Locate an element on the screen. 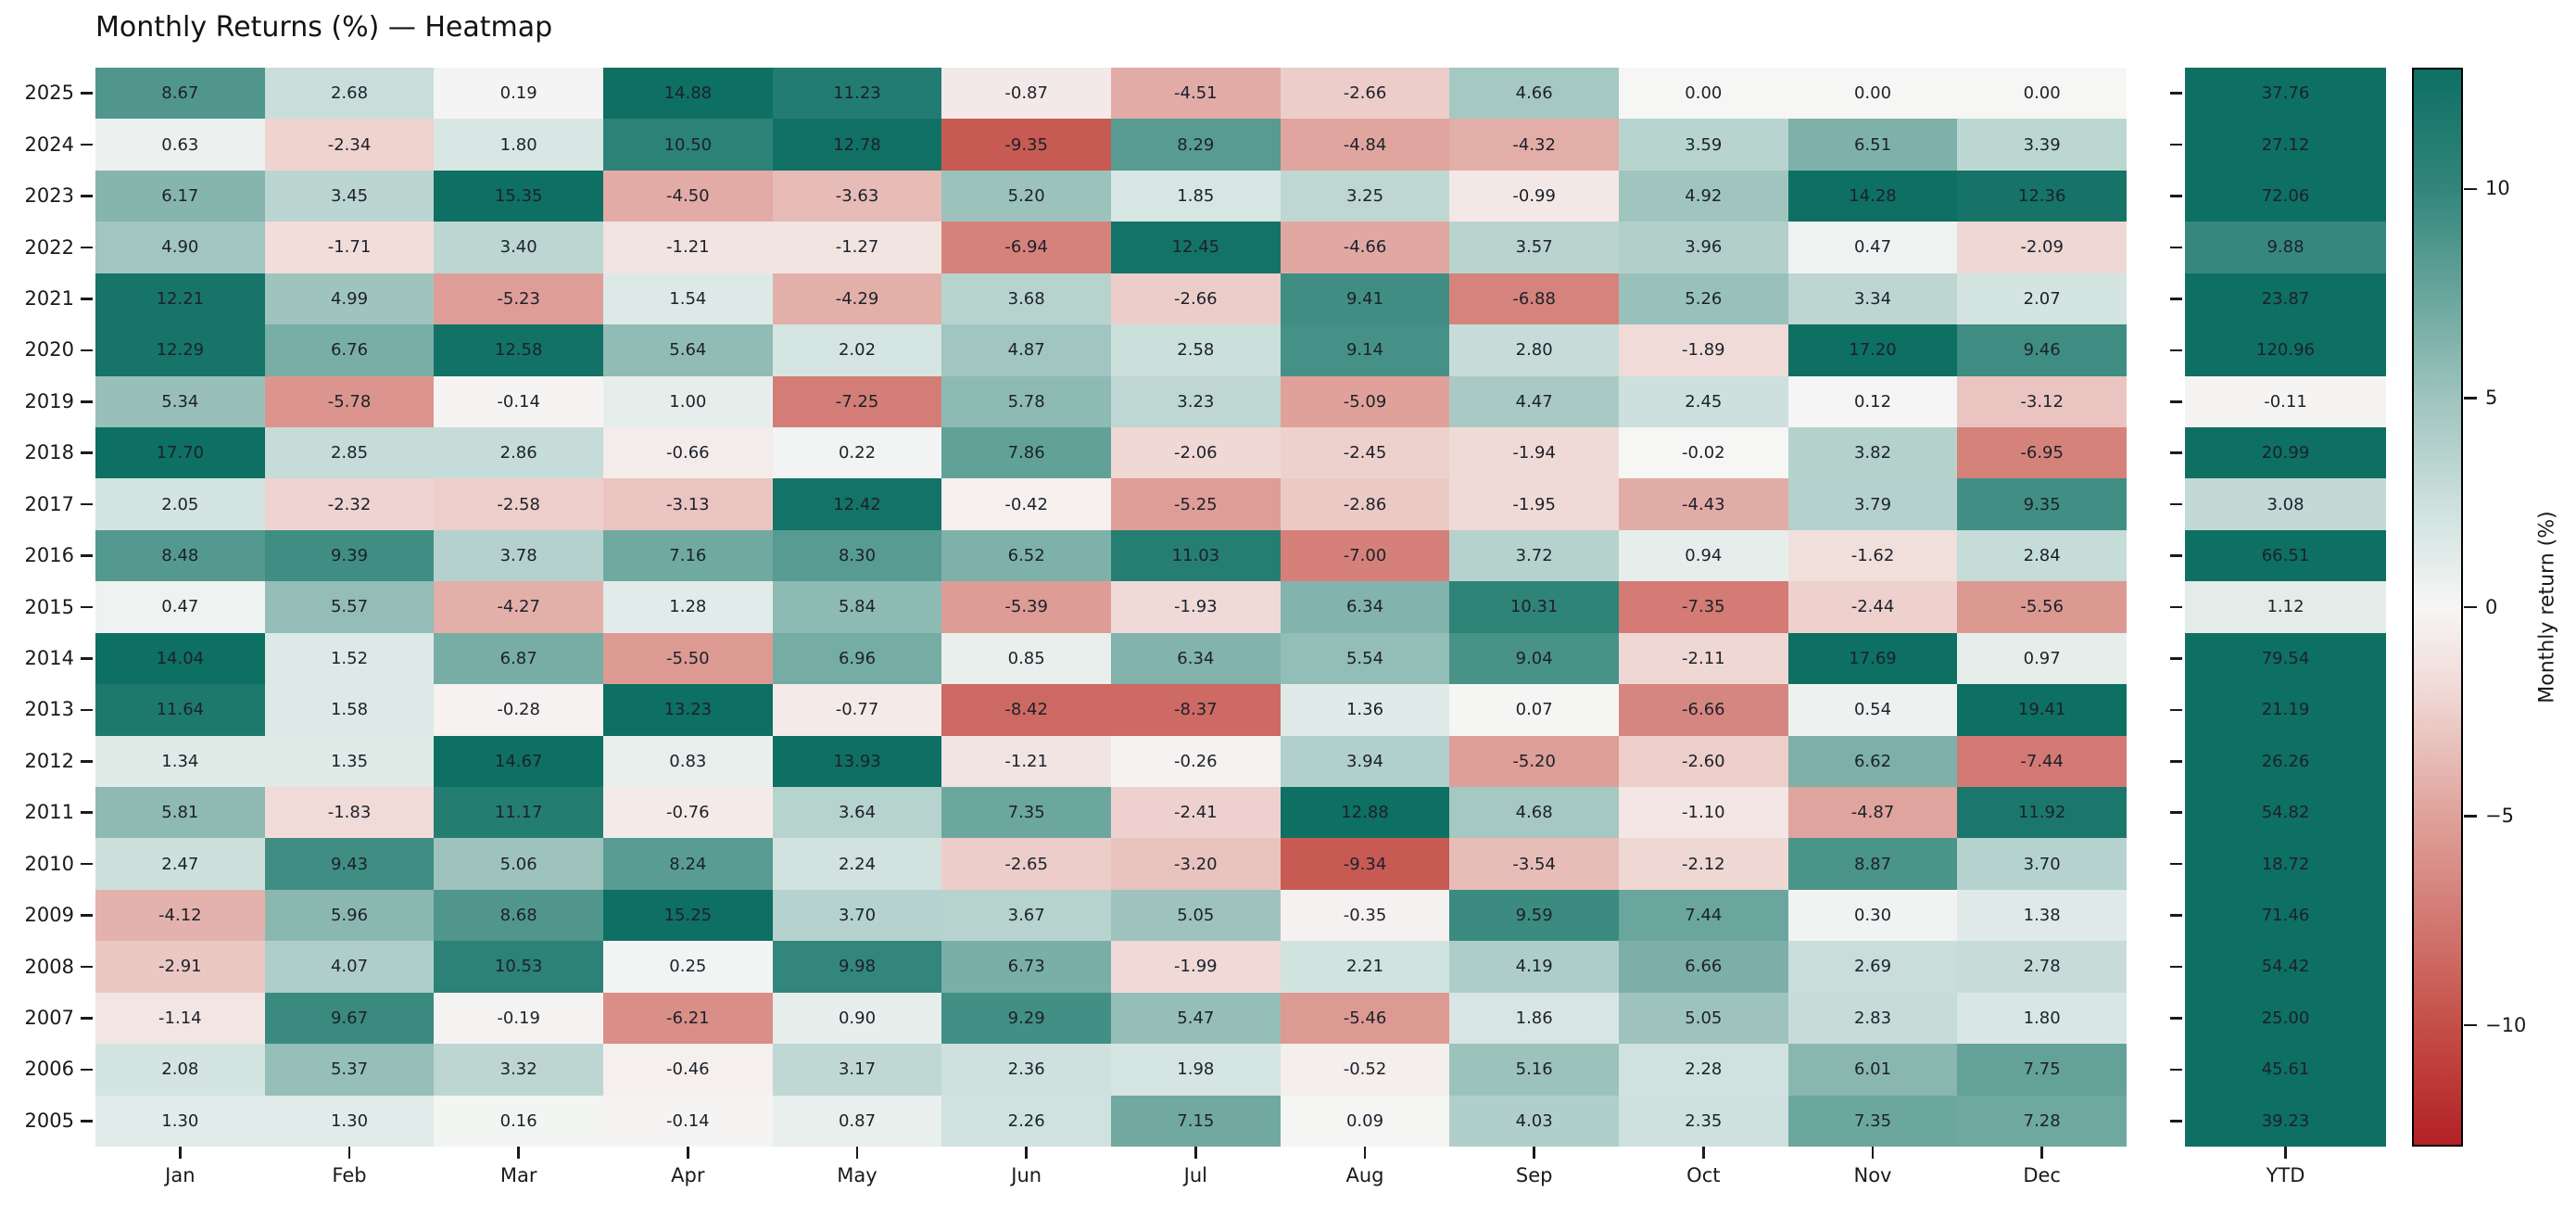  year-axis-label: 2010 is located at coordinates (49, 863).